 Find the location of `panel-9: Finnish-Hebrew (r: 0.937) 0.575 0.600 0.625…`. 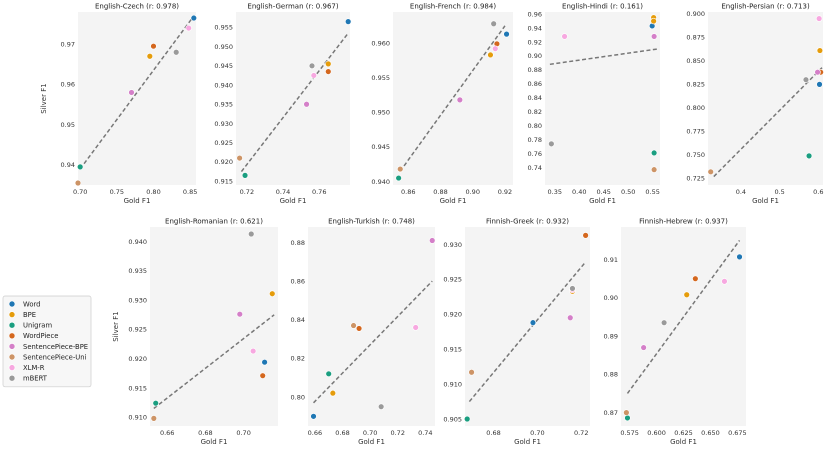

panel-9: Finnish-Hebrew (r: 0.937) 0.575 0.600 0.625… is located at coordinates (675, 332).